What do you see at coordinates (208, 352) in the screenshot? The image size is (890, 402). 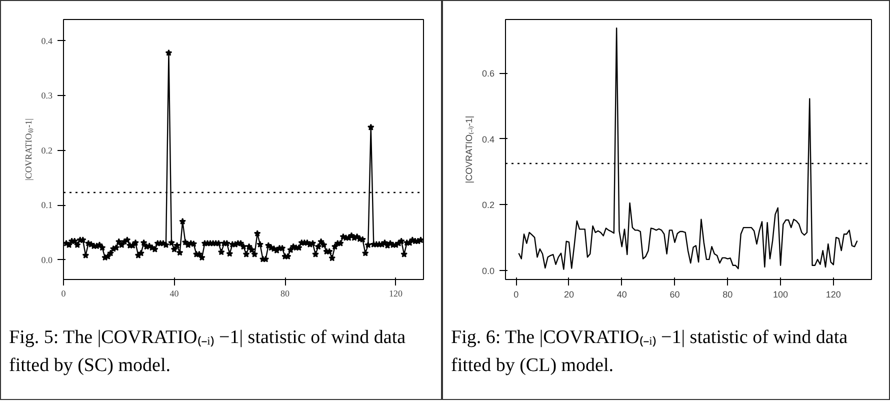 I see `text: Fig. 5: The |COVRATIO₍₋ᵢ₎ −1| statistic of wind data fitted by (SC) model.` at bounding box center [208, 352].